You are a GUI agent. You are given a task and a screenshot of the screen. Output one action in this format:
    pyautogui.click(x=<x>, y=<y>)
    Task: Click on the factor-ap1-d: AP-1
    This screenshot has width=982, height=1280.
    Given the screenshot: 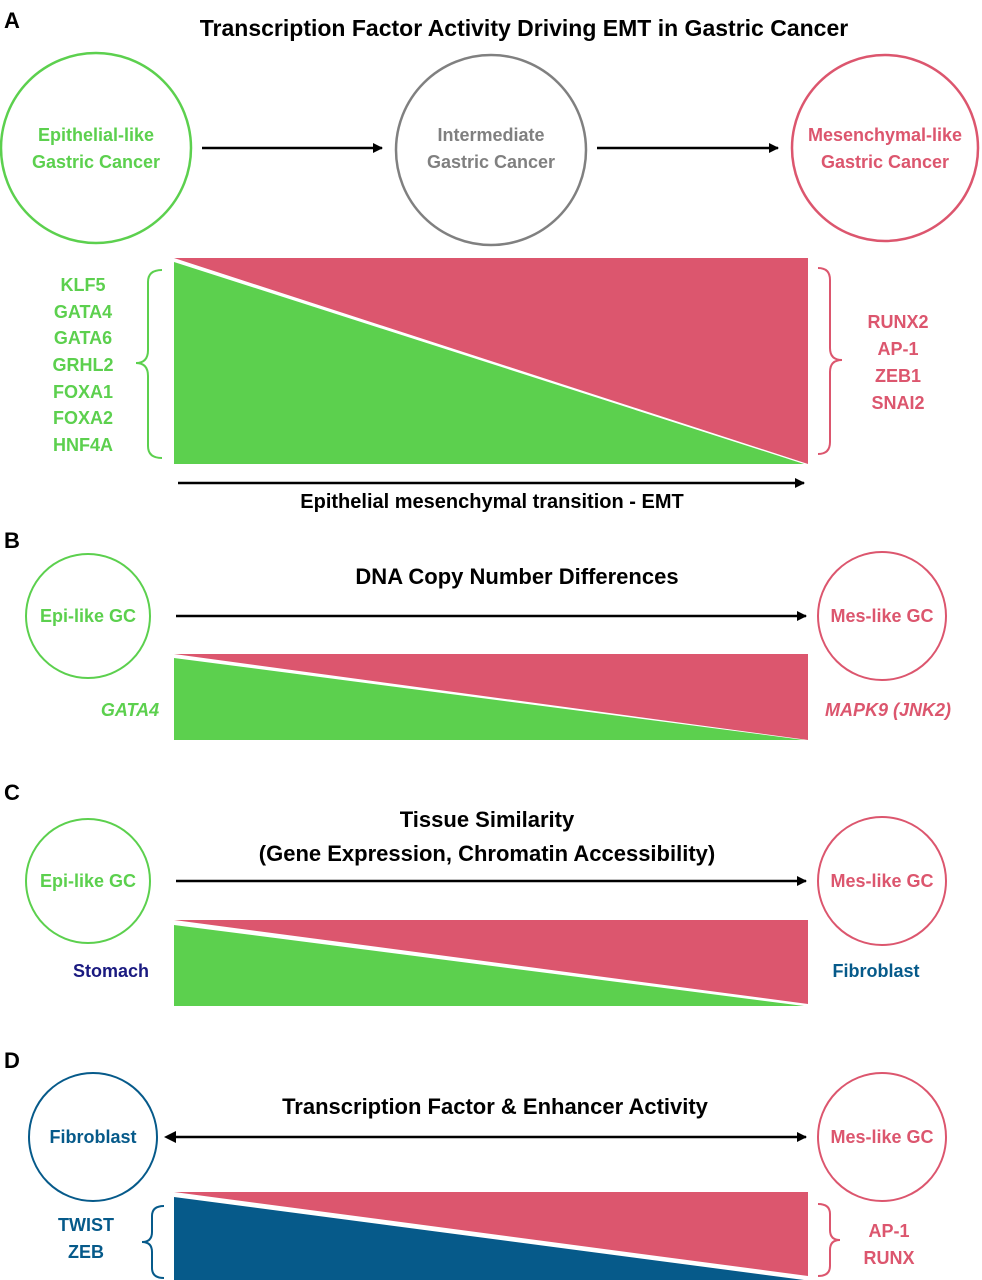 What is the action you would take?
    pyautogui.click(x=888, y=1231)
    